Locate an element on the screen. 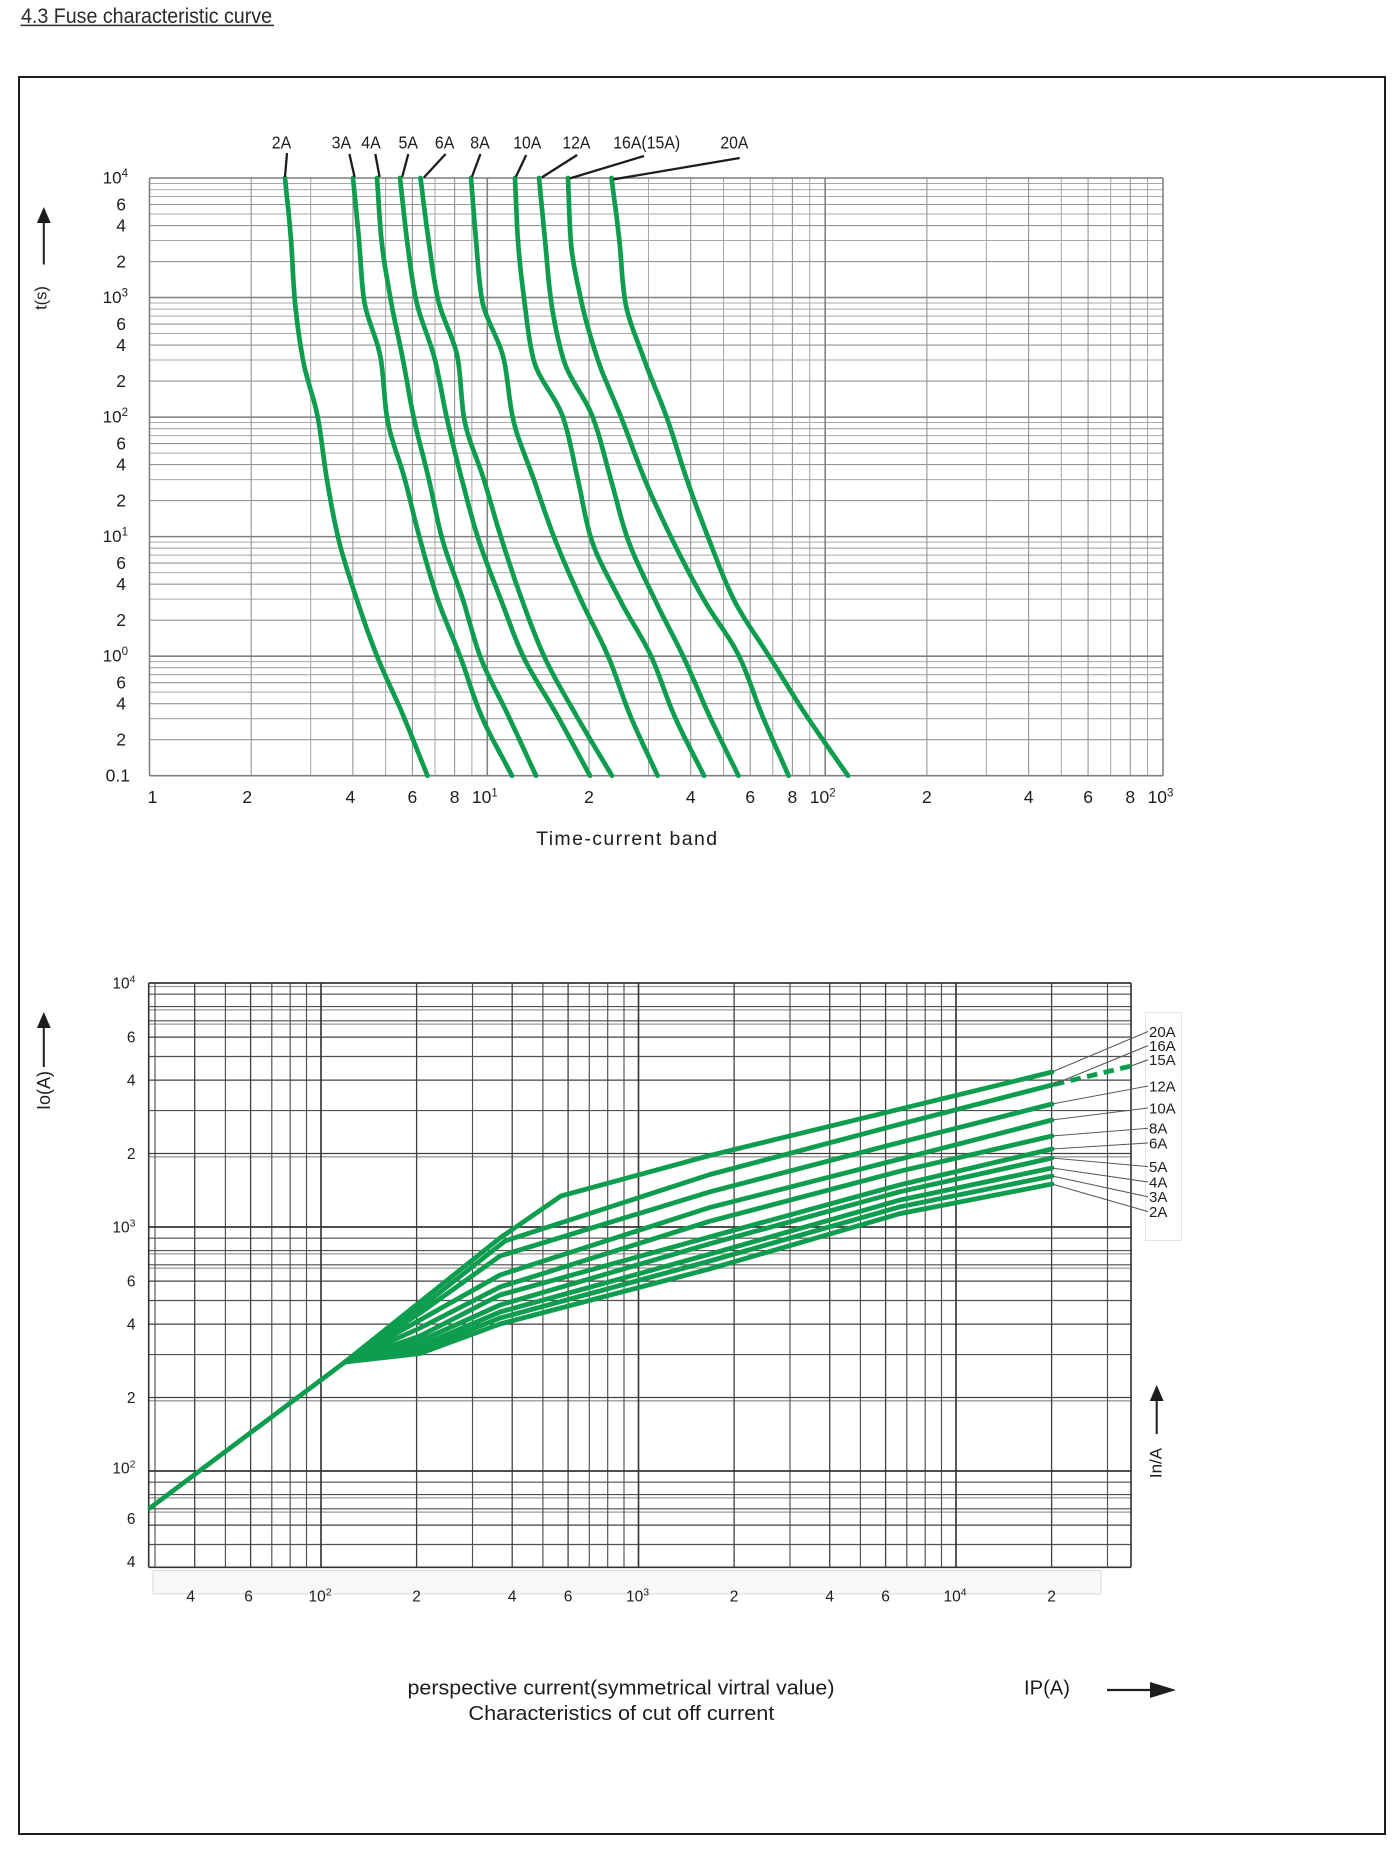 The width and height of the screenshot is (1400, 1851). svg-text: 15A is located at coordinates (1162, 1060).